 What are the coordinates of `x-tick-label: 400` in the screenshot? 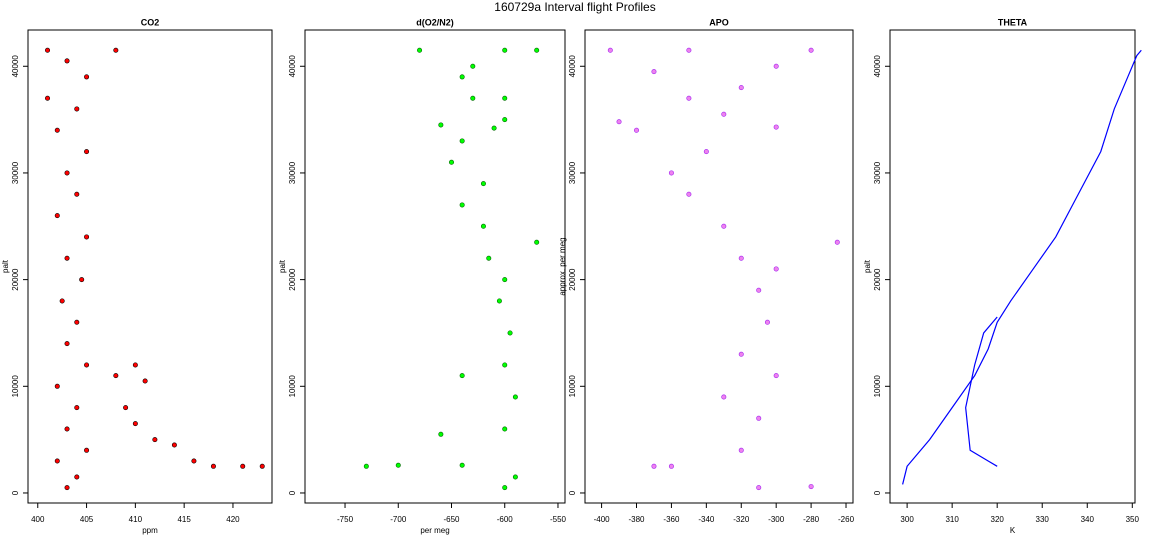 It's located at (38, 519).